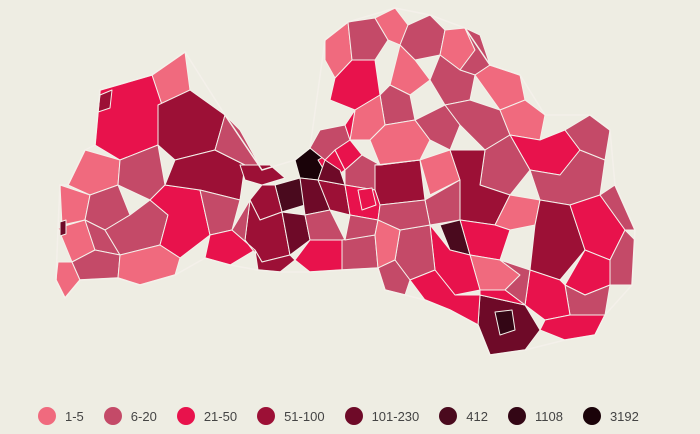  Describe the element at coordinates (61, 416) in the screenshot. I see `legend-item: 1-5` at that location.